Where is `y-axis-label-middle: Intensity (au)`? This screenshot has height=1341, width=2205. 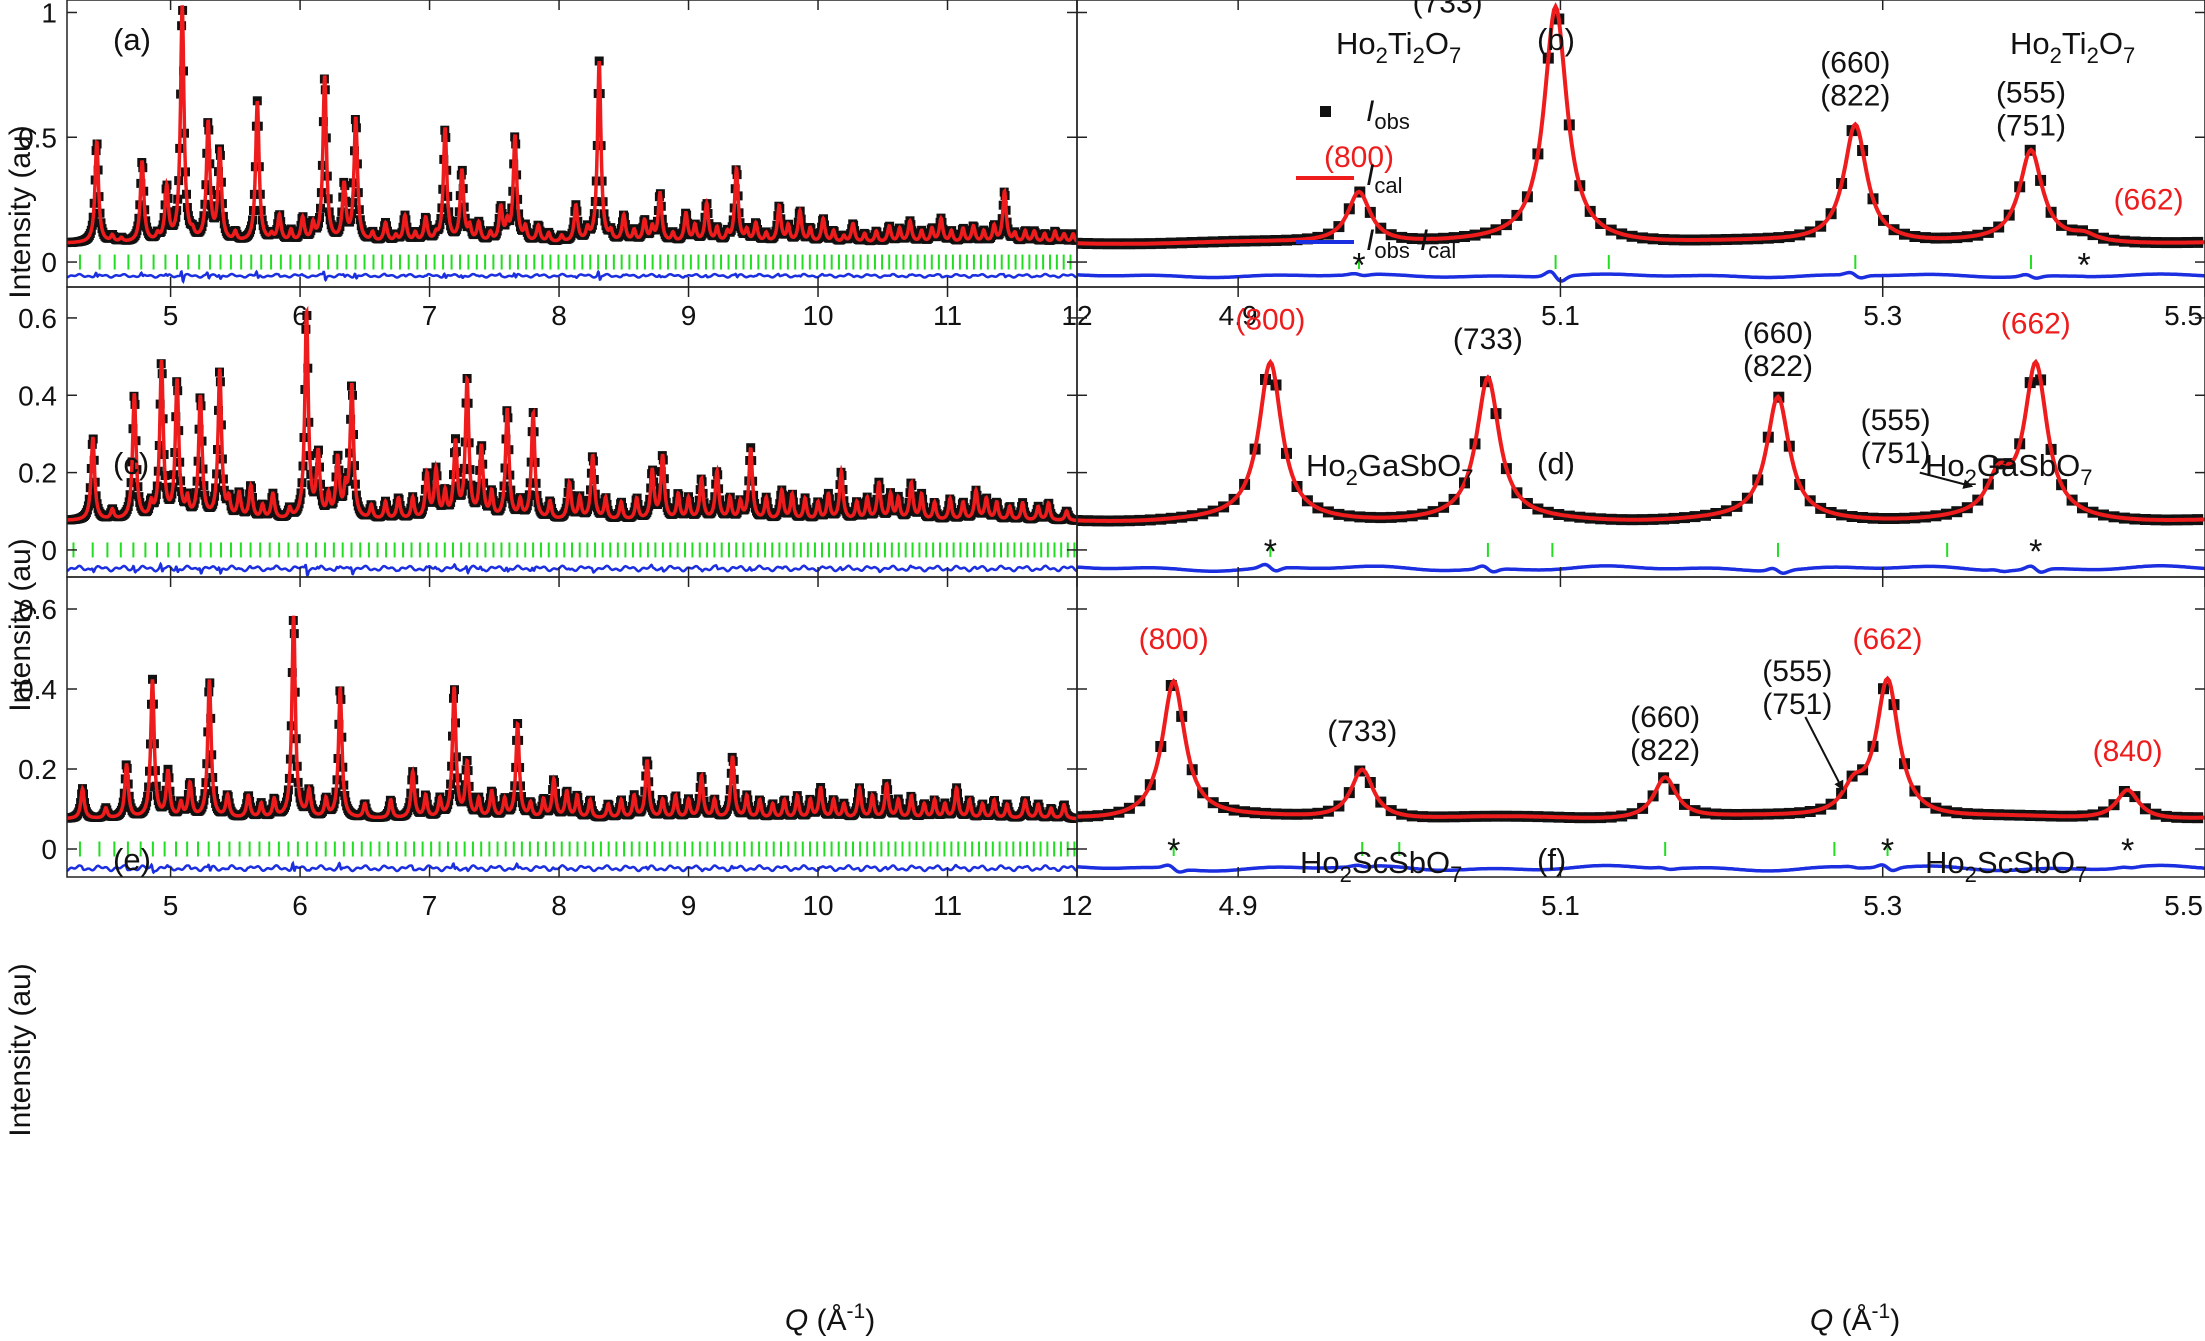 y-axis-label-middle: Intensity (au) is located at coordinates (20, 624).